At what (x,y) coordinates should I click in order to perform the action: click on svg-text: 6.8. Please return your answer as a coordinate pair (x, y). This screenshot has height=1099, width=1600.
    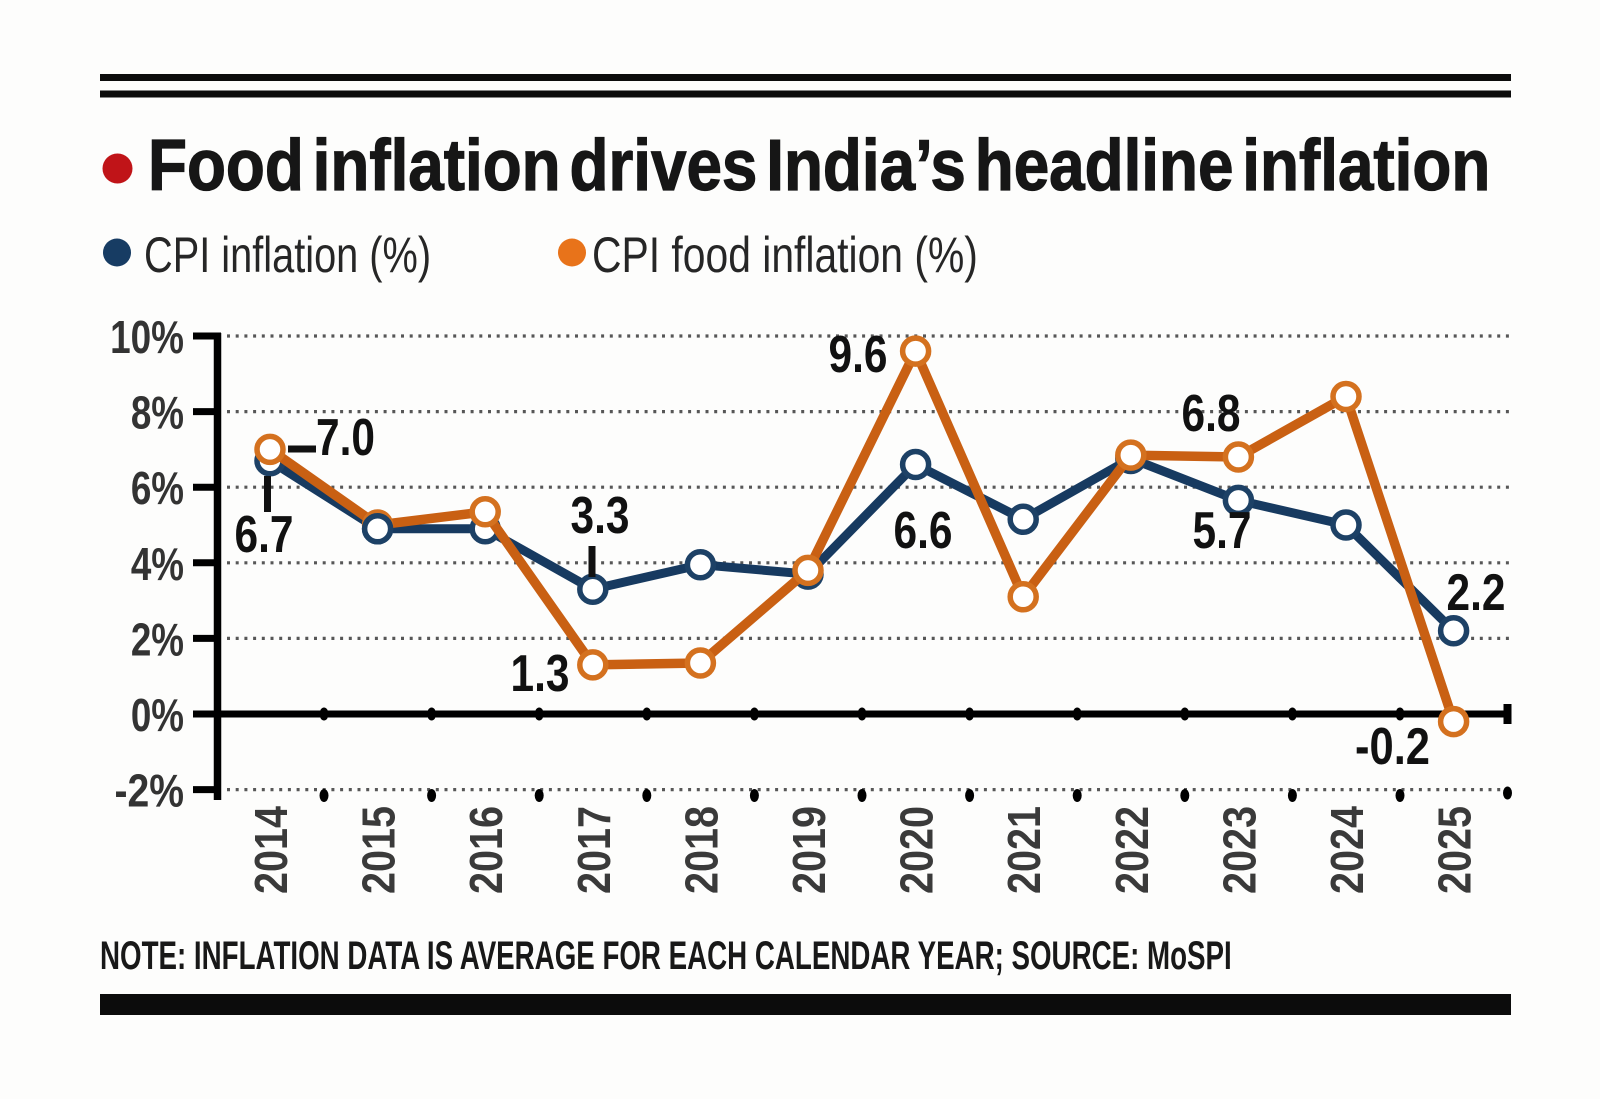
    Looking at the image, I should click on (1211, 414).